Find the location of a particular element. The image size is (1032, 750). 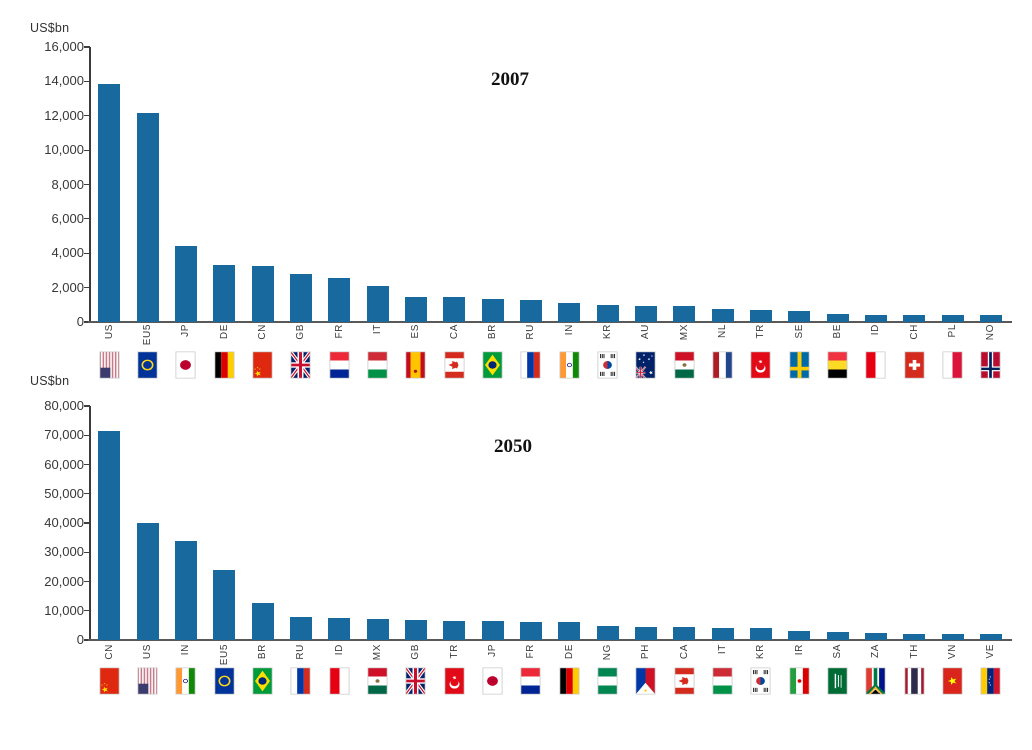

flag-icon-sa is located at coordinates (837, 680).